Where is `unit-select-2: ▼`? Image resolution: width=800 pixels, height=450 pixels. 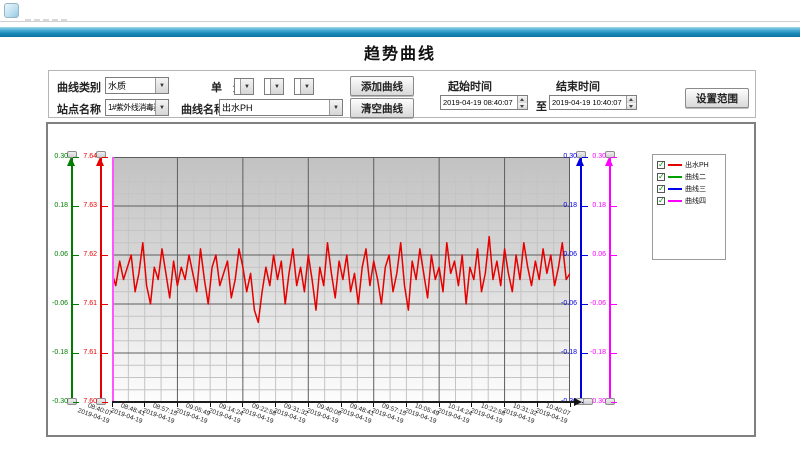 unit-select-2: ▼ is located at coordinates (274, 86).